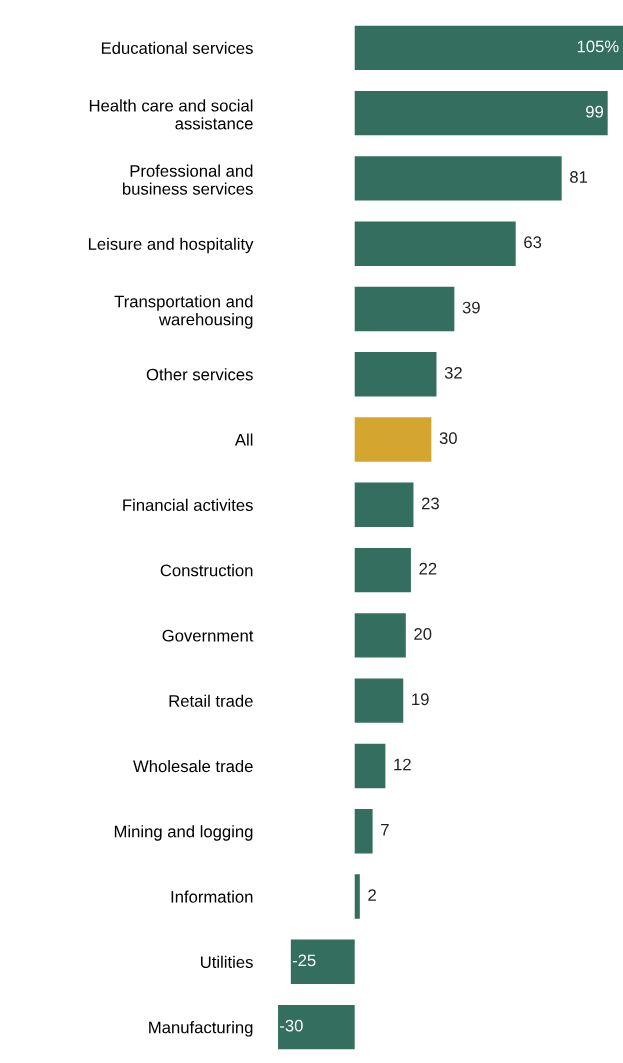 This screenshot has height=1063, width=623. I want to click on data-label: 105%, so click(598, 46).